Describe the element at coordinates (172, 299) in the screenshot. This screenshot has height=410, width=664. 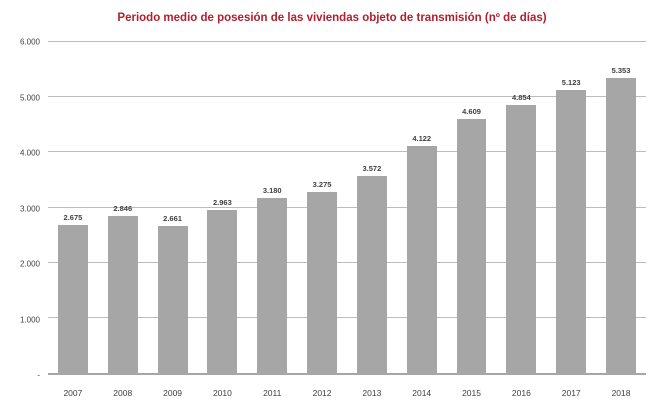
I see `bar-2009` at that location.